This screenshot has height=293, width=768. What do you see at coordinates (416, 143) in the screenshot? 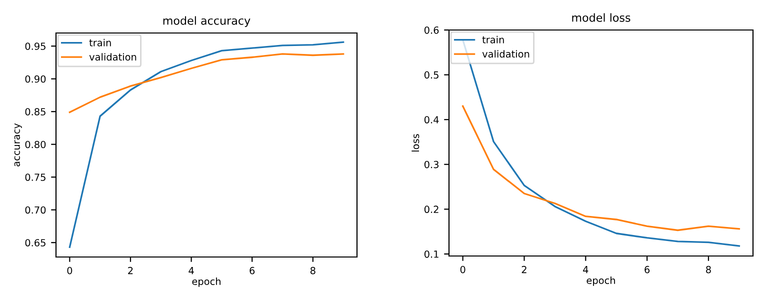
I see `y-axis-title: loss` at bounding box center [416, 143].